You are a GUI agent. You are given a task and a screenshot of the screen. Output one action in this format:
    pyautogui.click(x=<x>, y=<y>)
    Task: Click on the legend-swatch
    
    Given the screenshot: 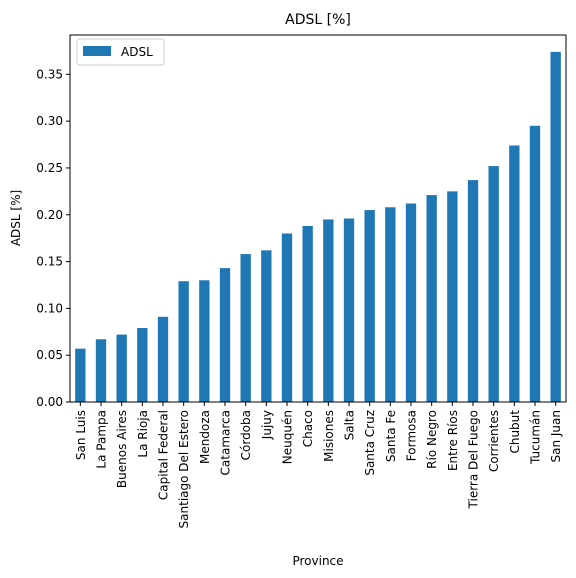 What is the action you would take?
    pyautogui.click(x=97, y=51)
    